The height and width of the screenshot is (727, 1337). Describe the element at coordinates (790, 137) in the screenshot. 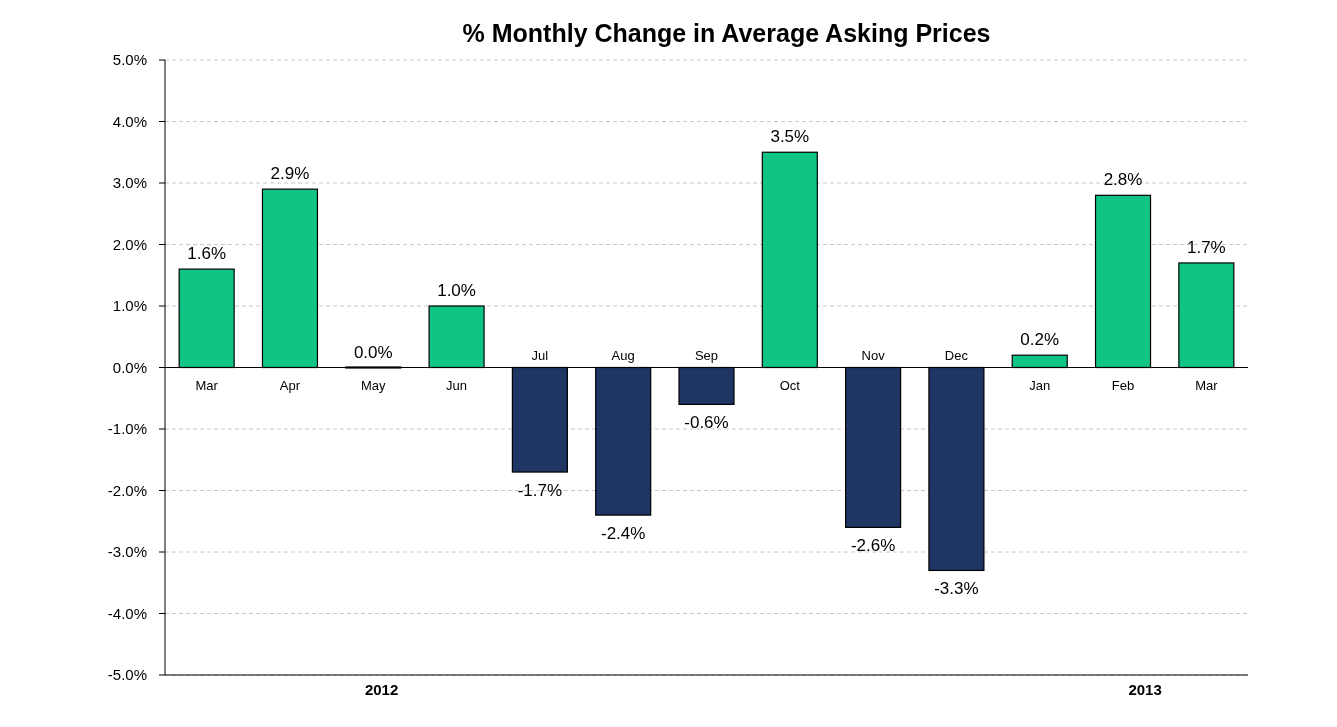

I see `data-label: 3.5%` at that location.